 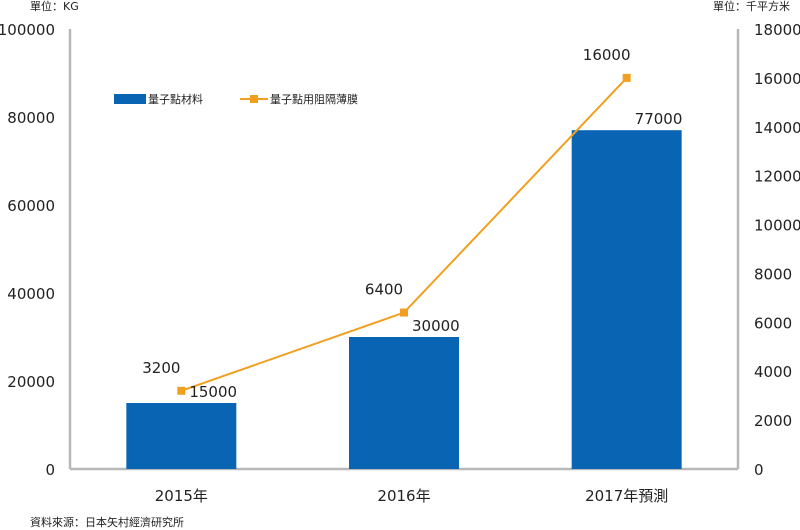 I want to click on left-tick-label: 100000, so click(x=27, y=30).